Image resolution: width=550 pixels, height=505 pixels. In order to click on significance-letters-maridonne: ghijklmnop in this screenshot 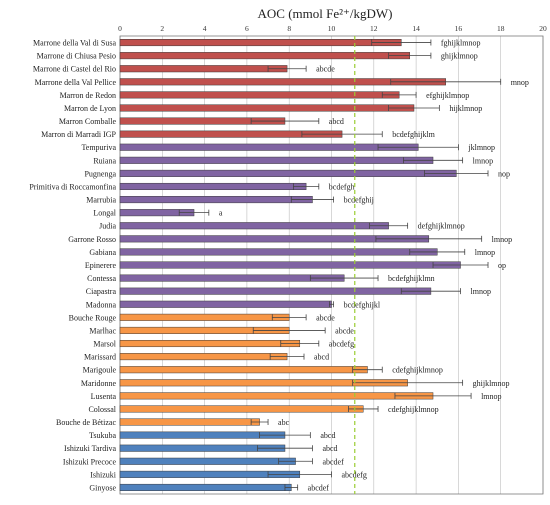, I will do `click(491, 383)`.